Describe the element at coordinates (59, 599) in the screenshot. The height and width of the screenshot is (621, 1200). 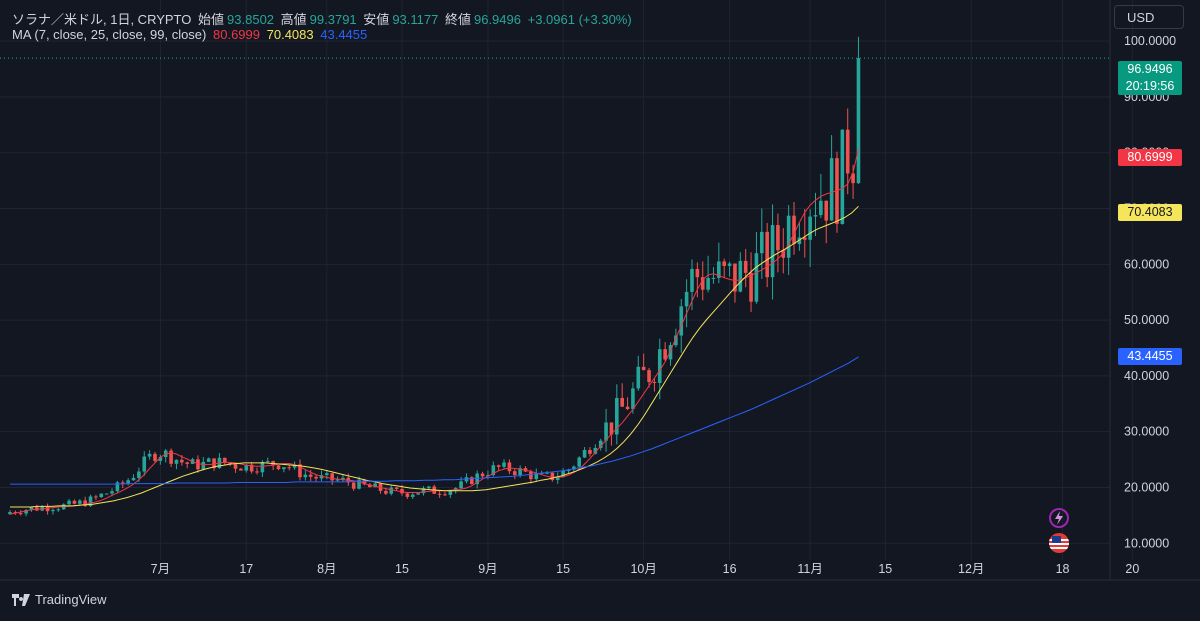
I see `brand-footer: TradingView` at that location.